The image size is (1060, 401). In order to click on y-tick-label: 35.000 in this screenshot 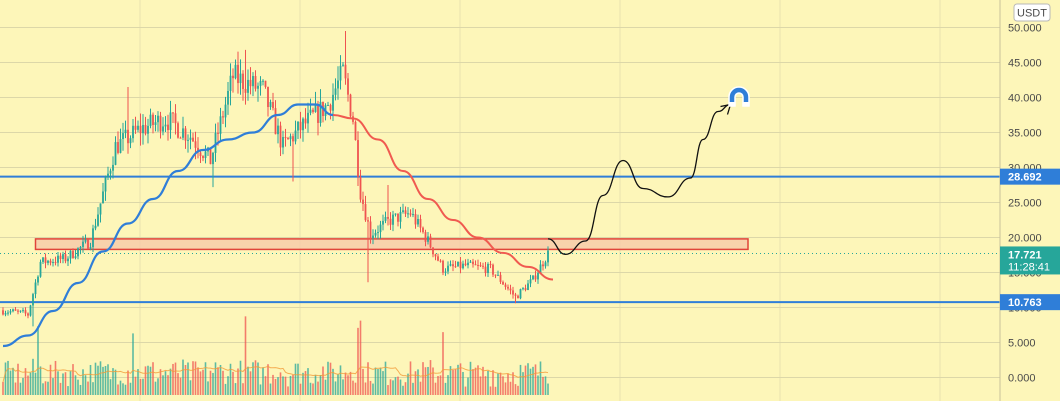, I will do `click(1025, 134)`.